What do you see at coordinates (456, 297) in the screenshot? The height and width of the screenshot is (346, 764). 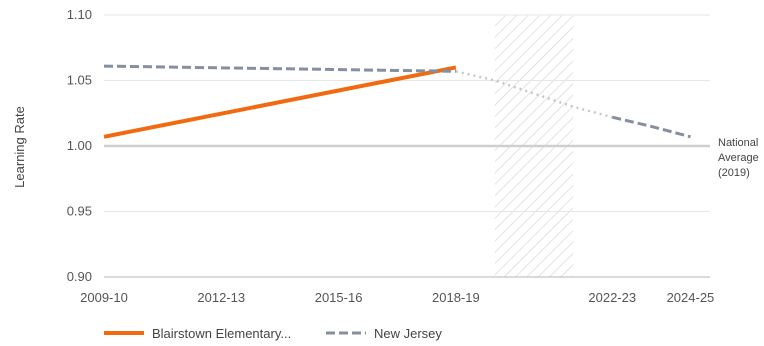 I see `x-tick-label: 2018-19` at bounding box center [456, 297].